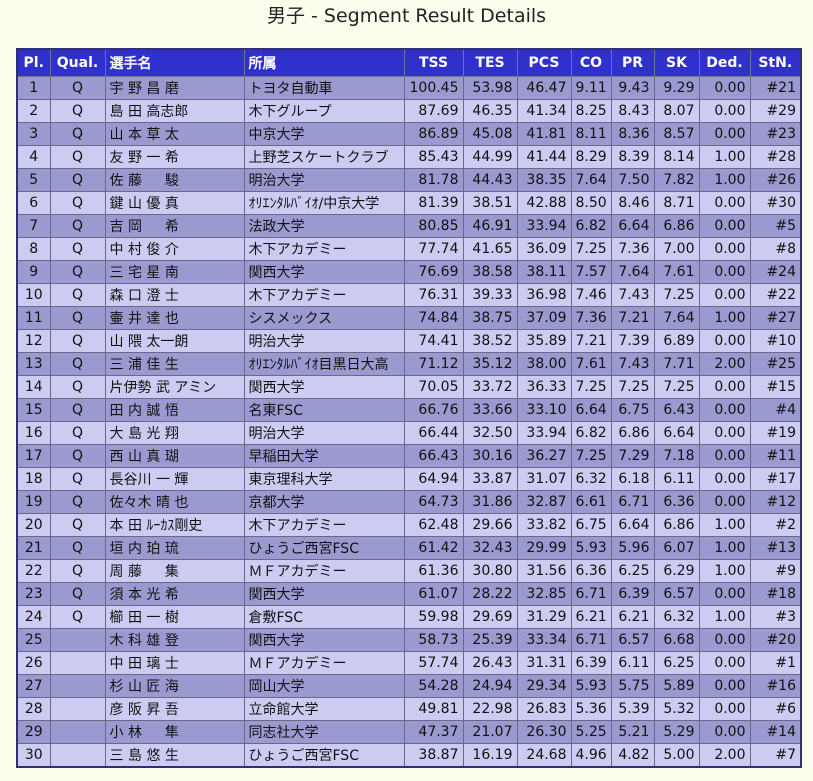 The width and height of the screenshot is (813, 781). Describe the element at coordinates (676, 62) in the screenshot. I see `column-header-sk: SK` at that location.